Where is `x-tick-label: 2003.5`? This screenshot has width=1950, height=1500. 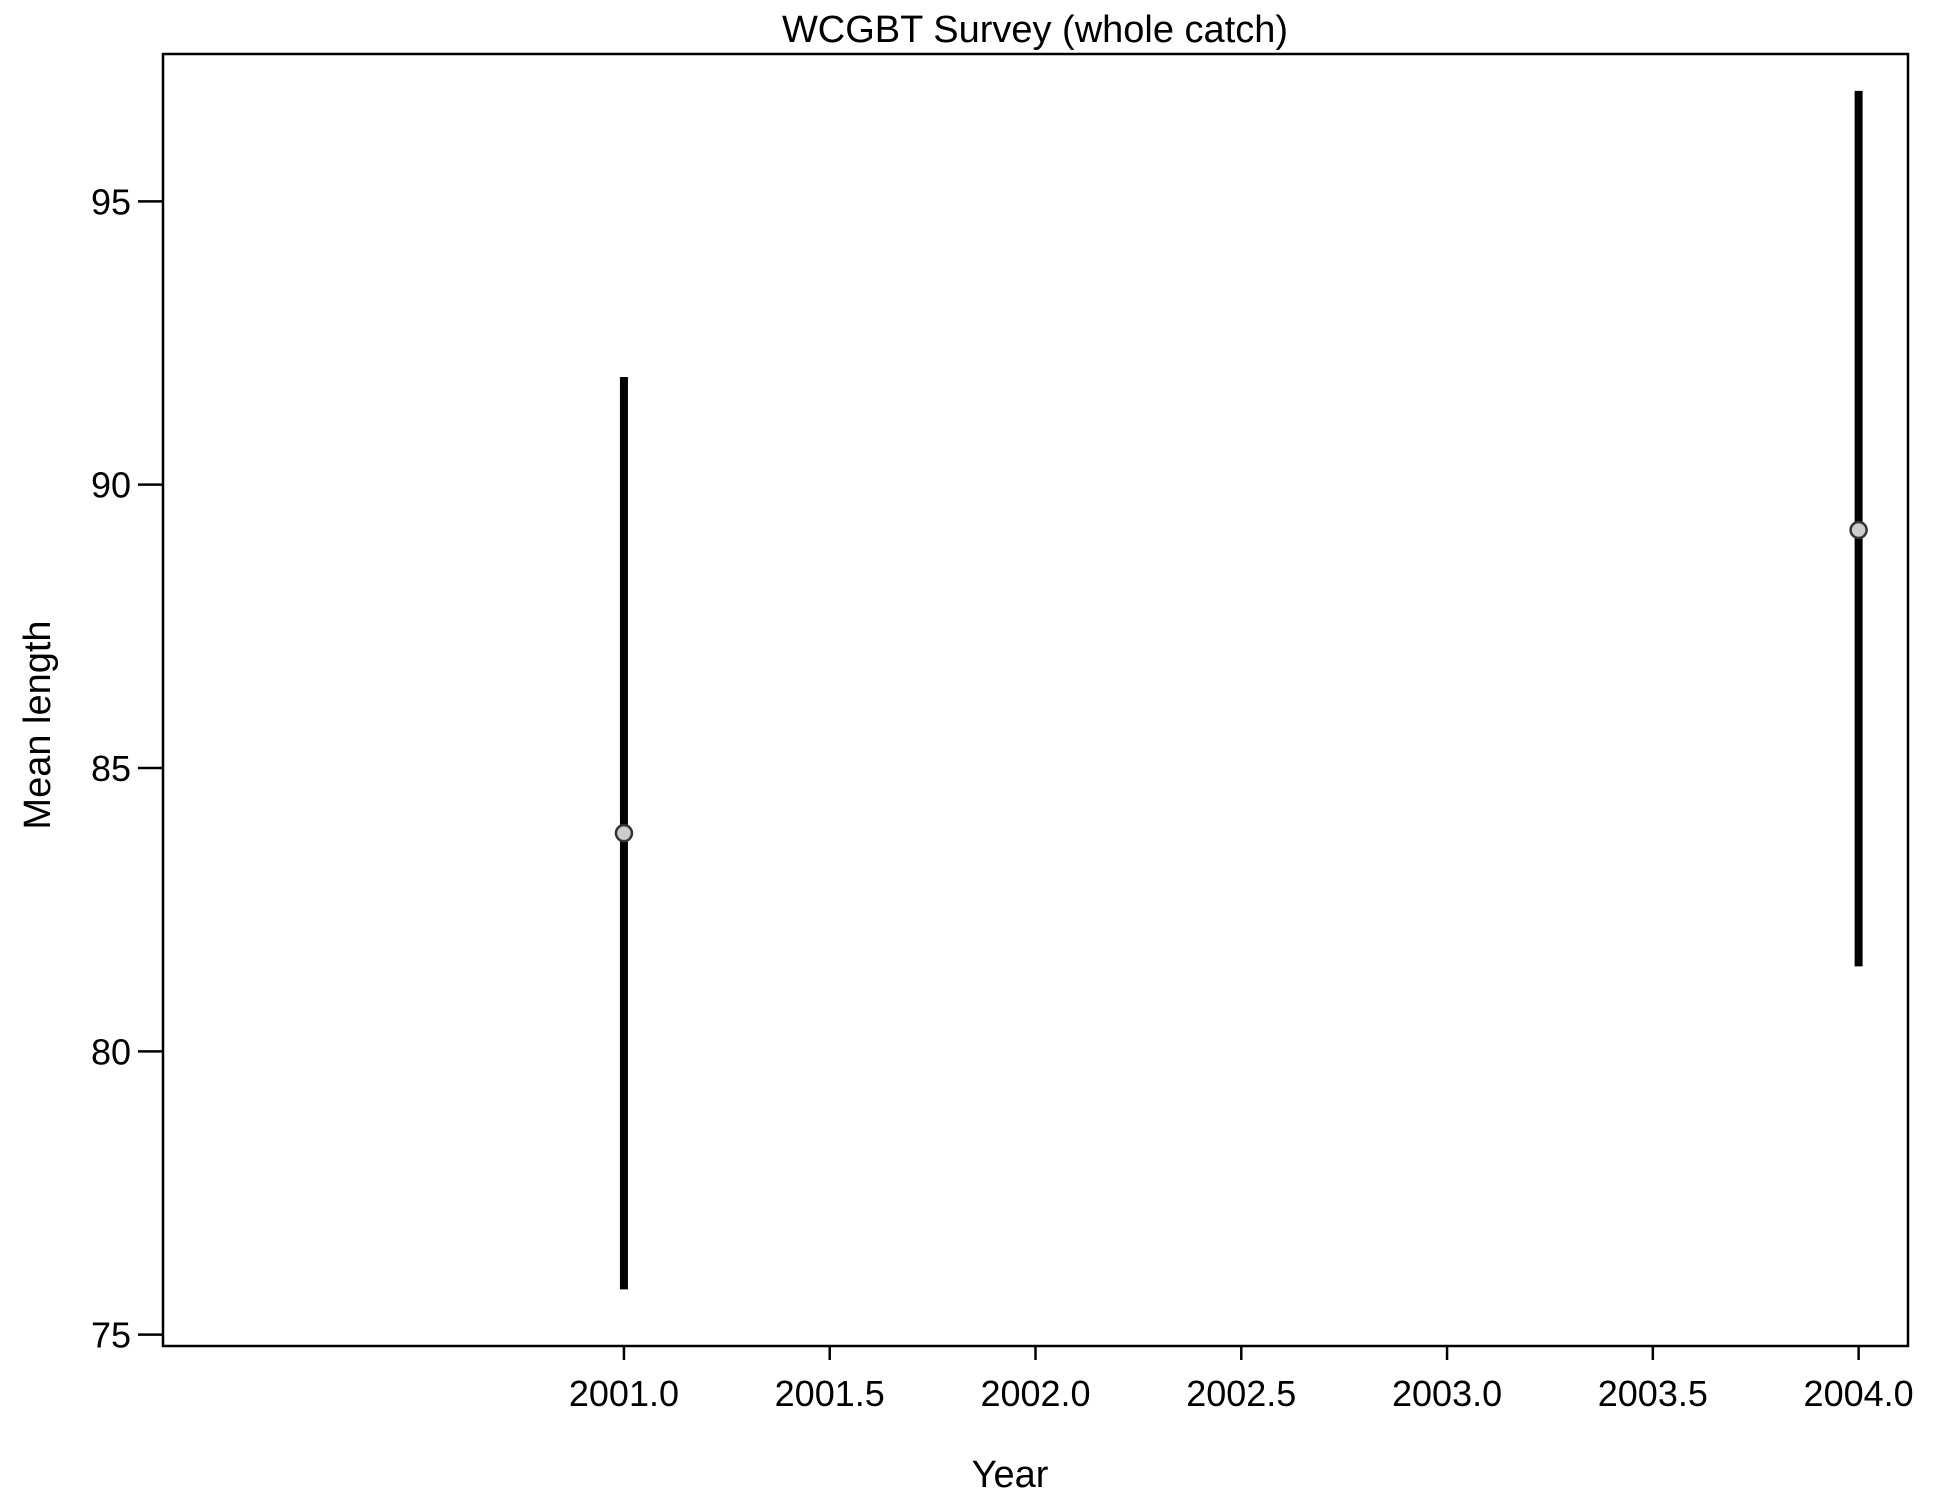 x-tick-label: 2003.5 is located at coordinates (1653, 1393).